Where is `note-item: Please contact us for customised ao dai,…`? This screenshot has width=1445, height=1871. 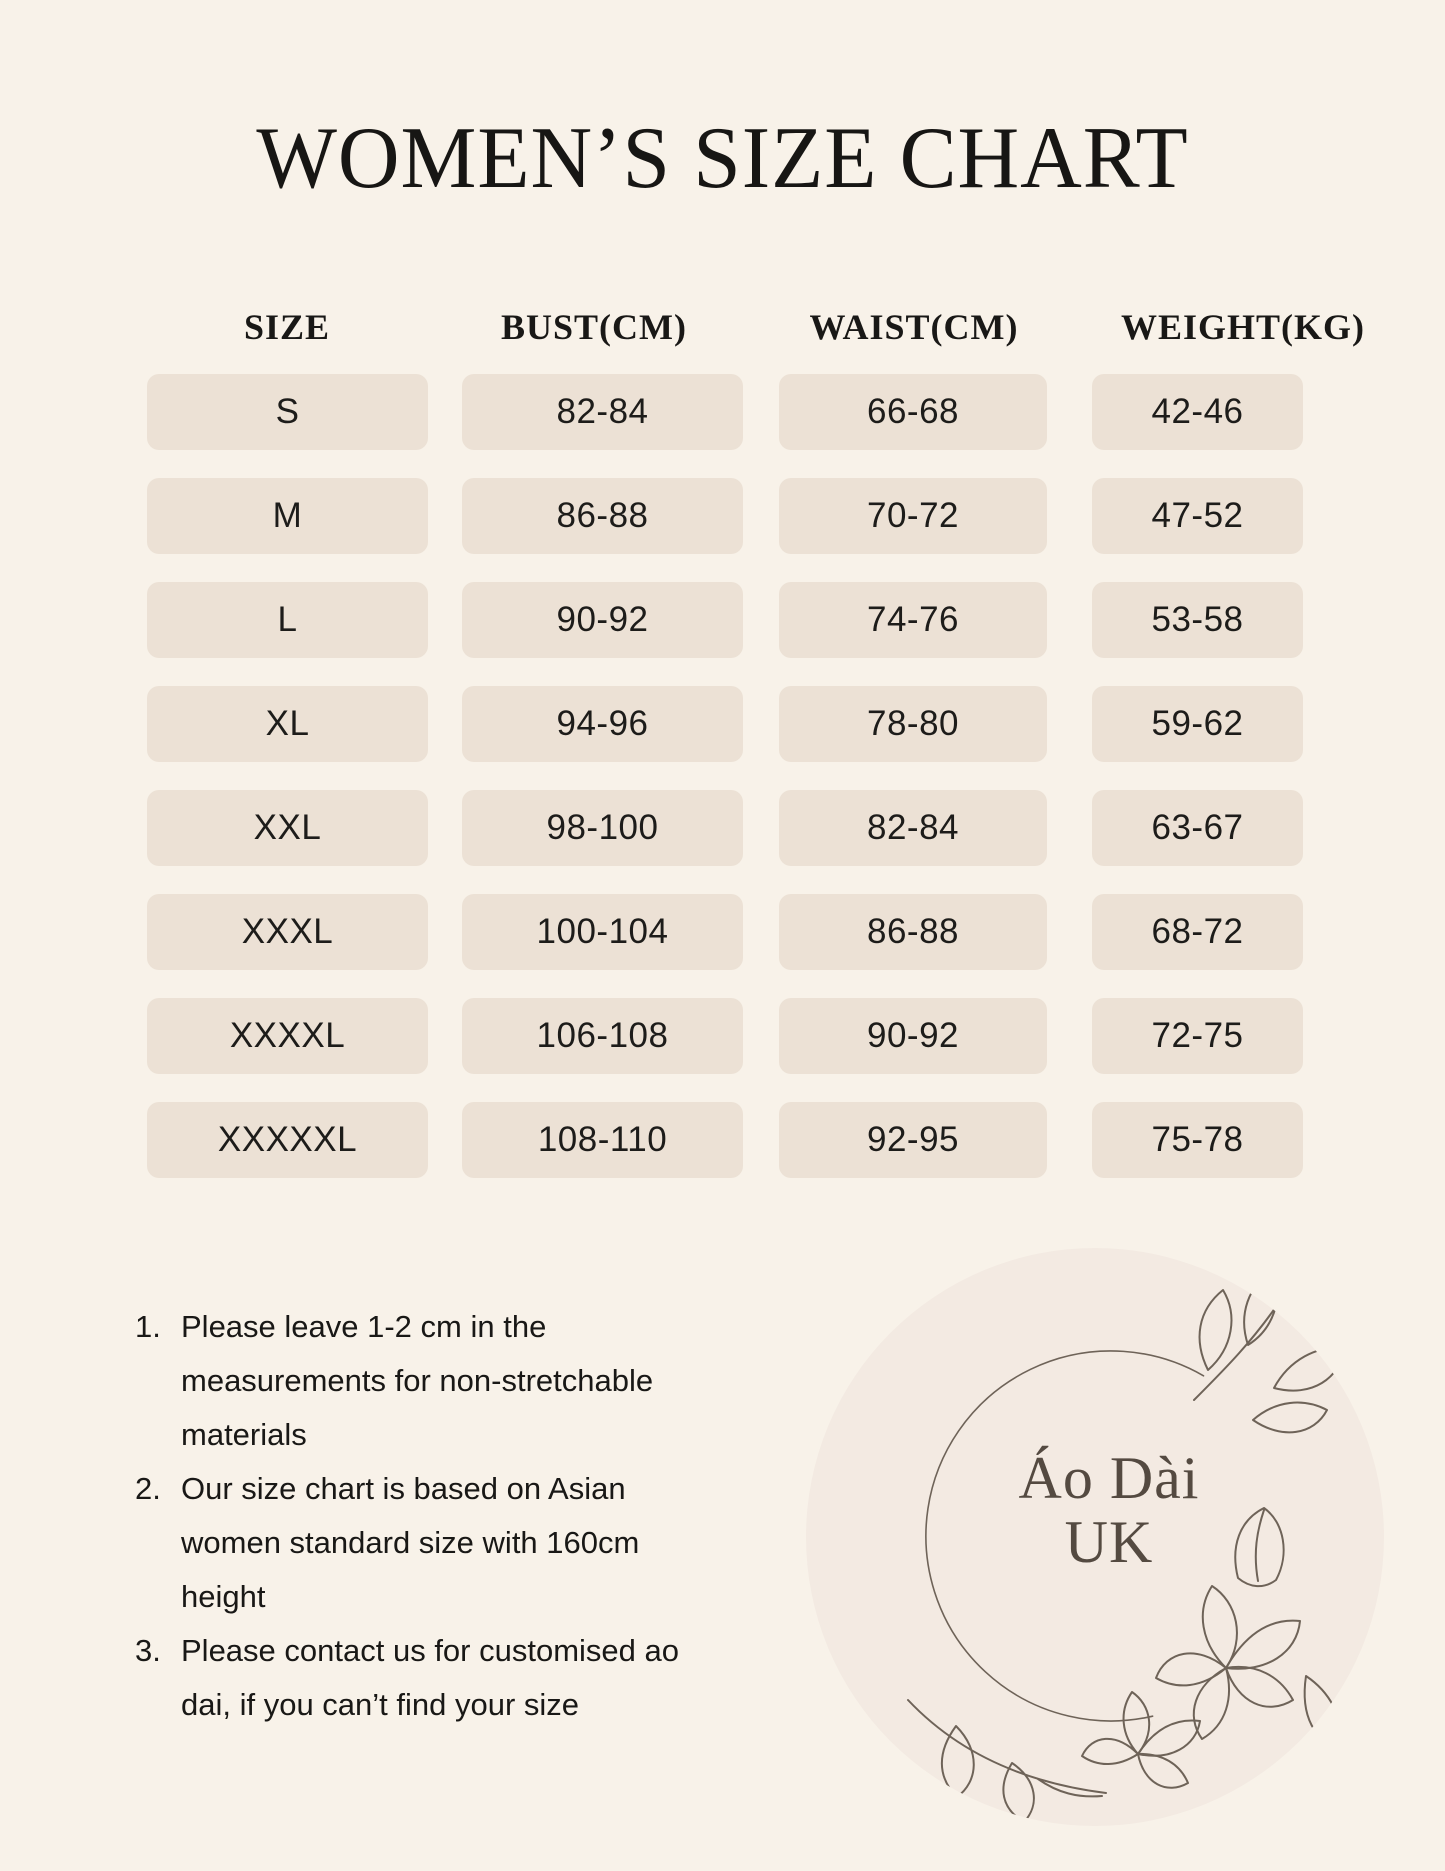
note-item: Please contact us for customised ao dai,… is located at coordinates (407, 1673).